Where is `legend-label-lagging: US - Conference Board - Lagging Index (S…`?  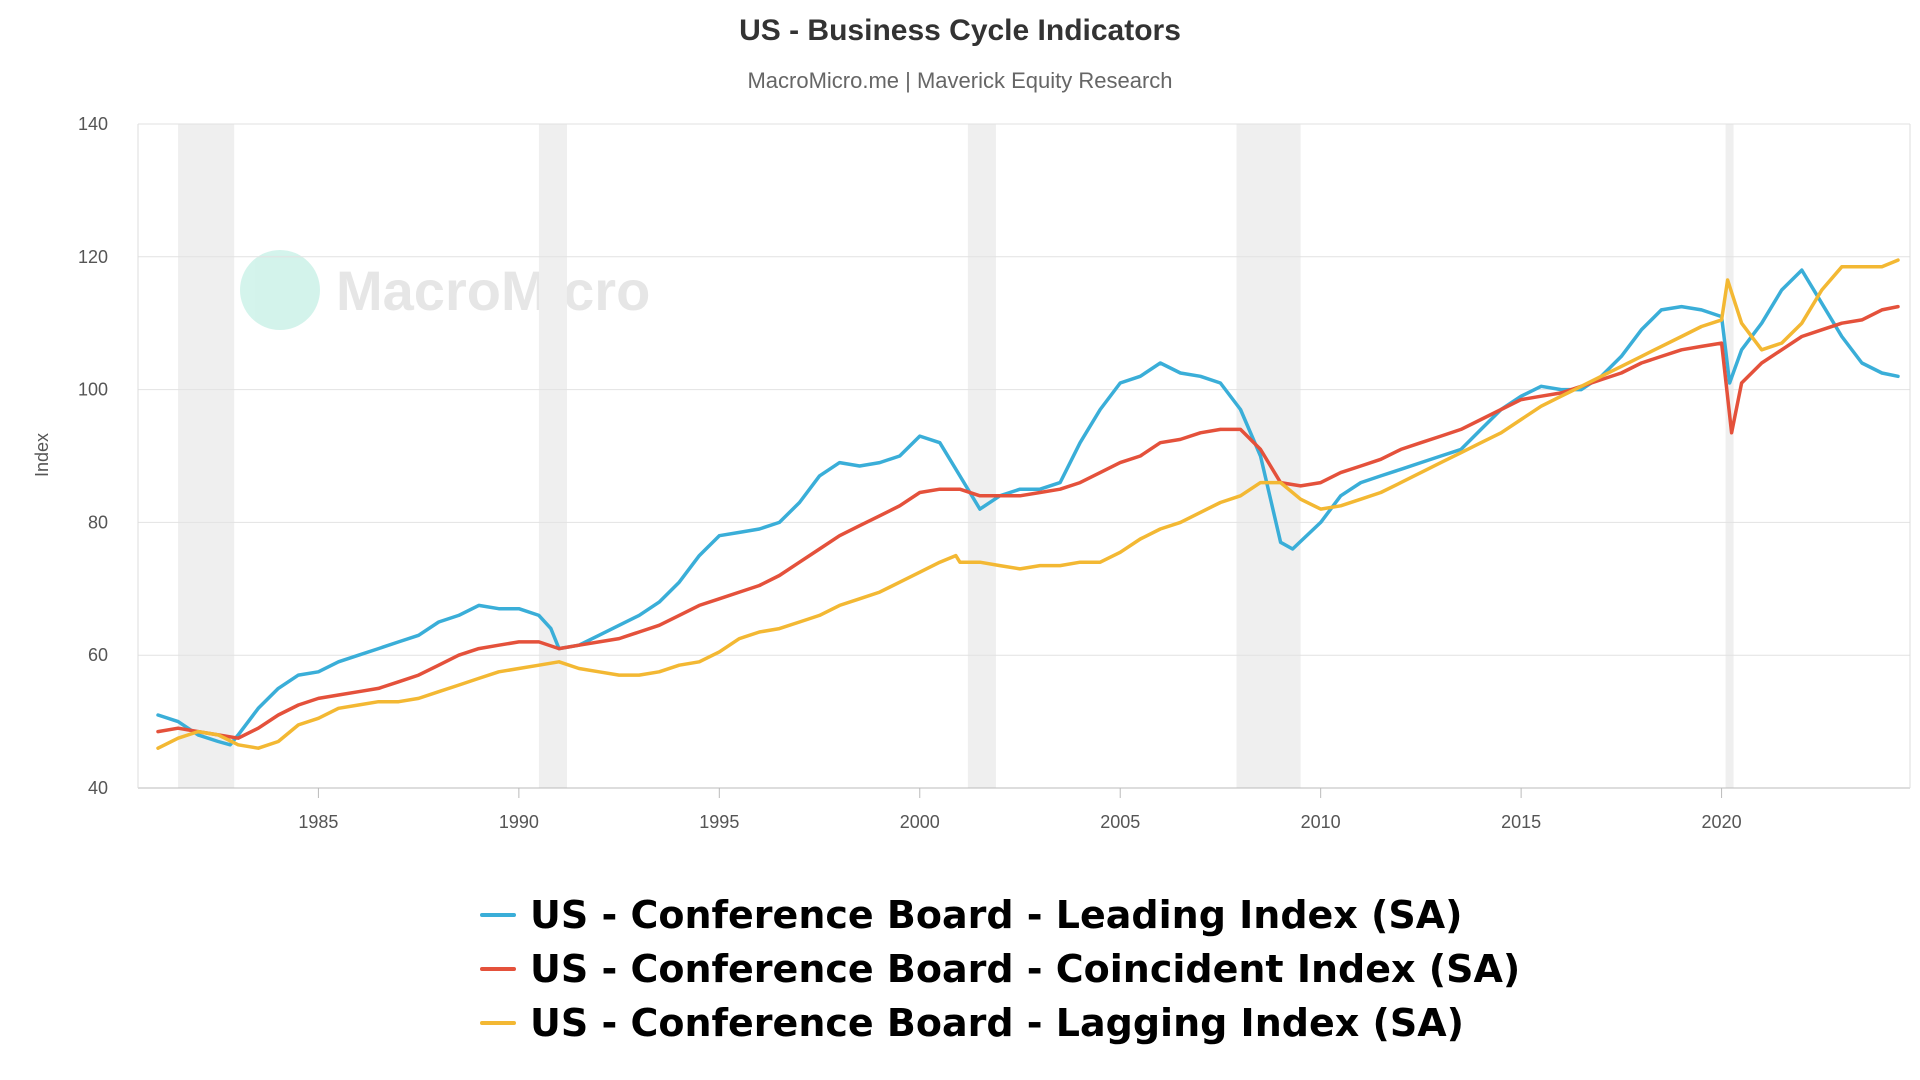
legend-label-lagging: US - Conference Board - Lagging Index (S… is located at coordinates (997, 1023).